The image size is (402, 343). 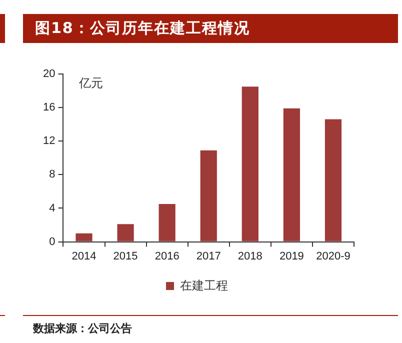 What do you see at coordinates (125, 256) in the screenshot?
I see `x-tick-label: 2015` at bounding box center [125, 256].